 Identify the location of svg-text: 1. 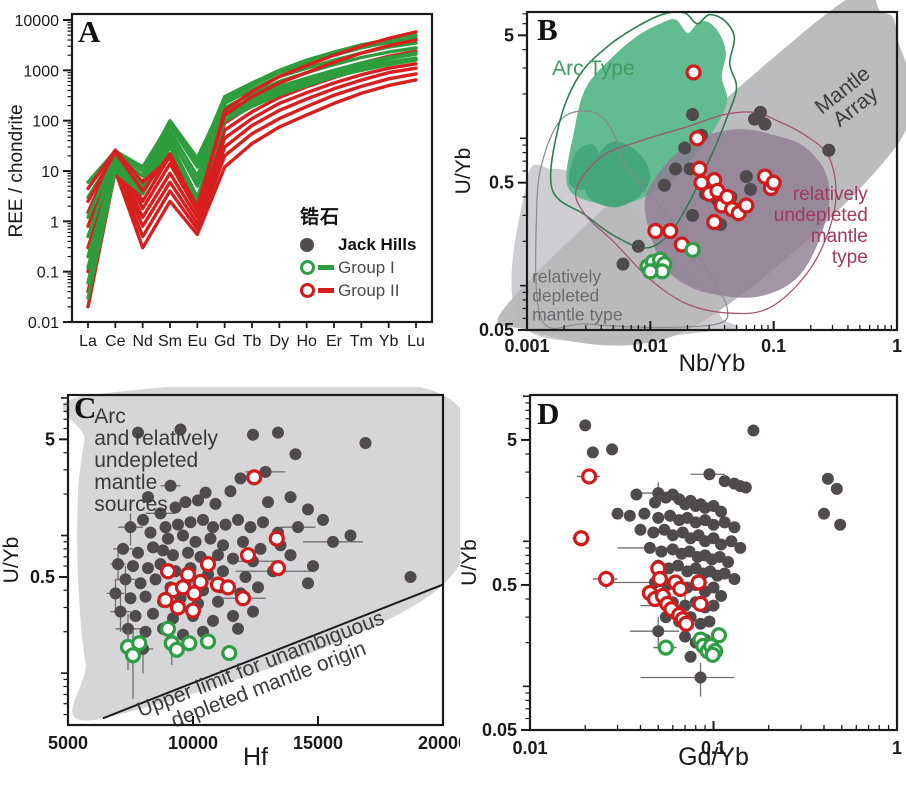
(897, 346).